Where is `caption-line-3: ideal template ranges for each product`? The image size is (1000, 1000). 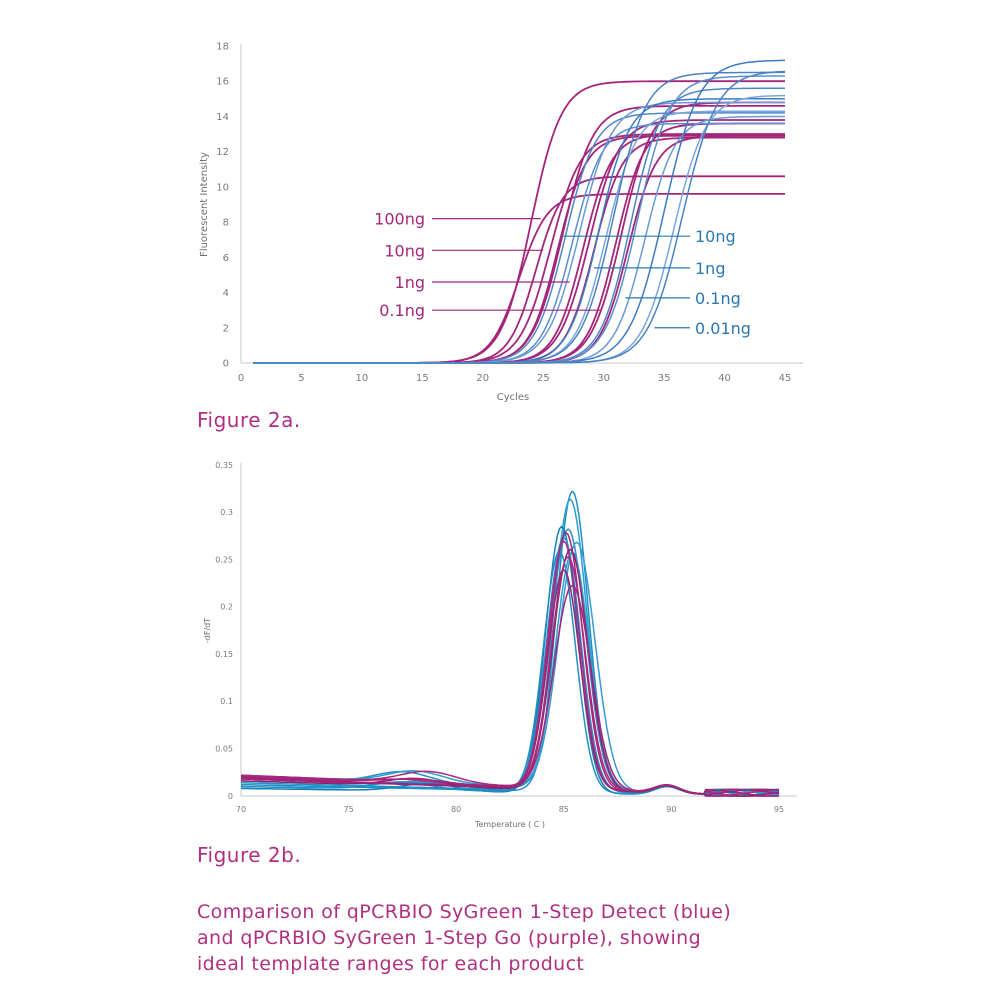 caption-line-3: ideal template ranges for each product is located at coordinates (391, 964).